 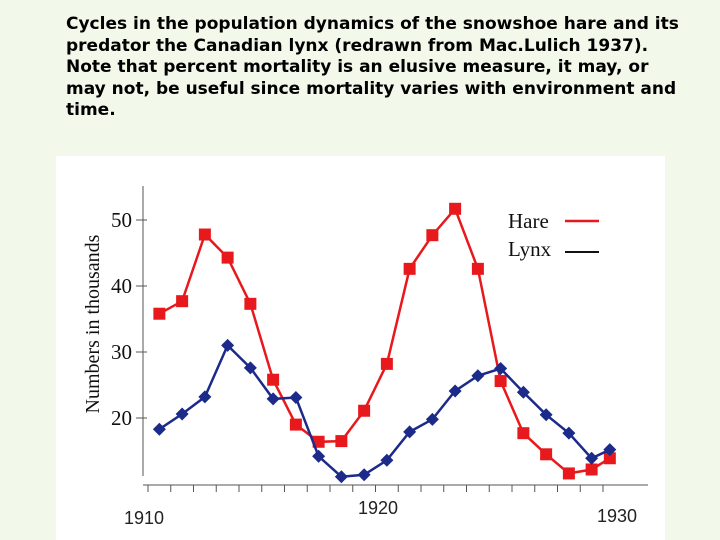 What do you see at coordinates (129, 319) in the screenshot?
I see `y-ticks: 50 40 30 20` at bounding box center [129, 319].